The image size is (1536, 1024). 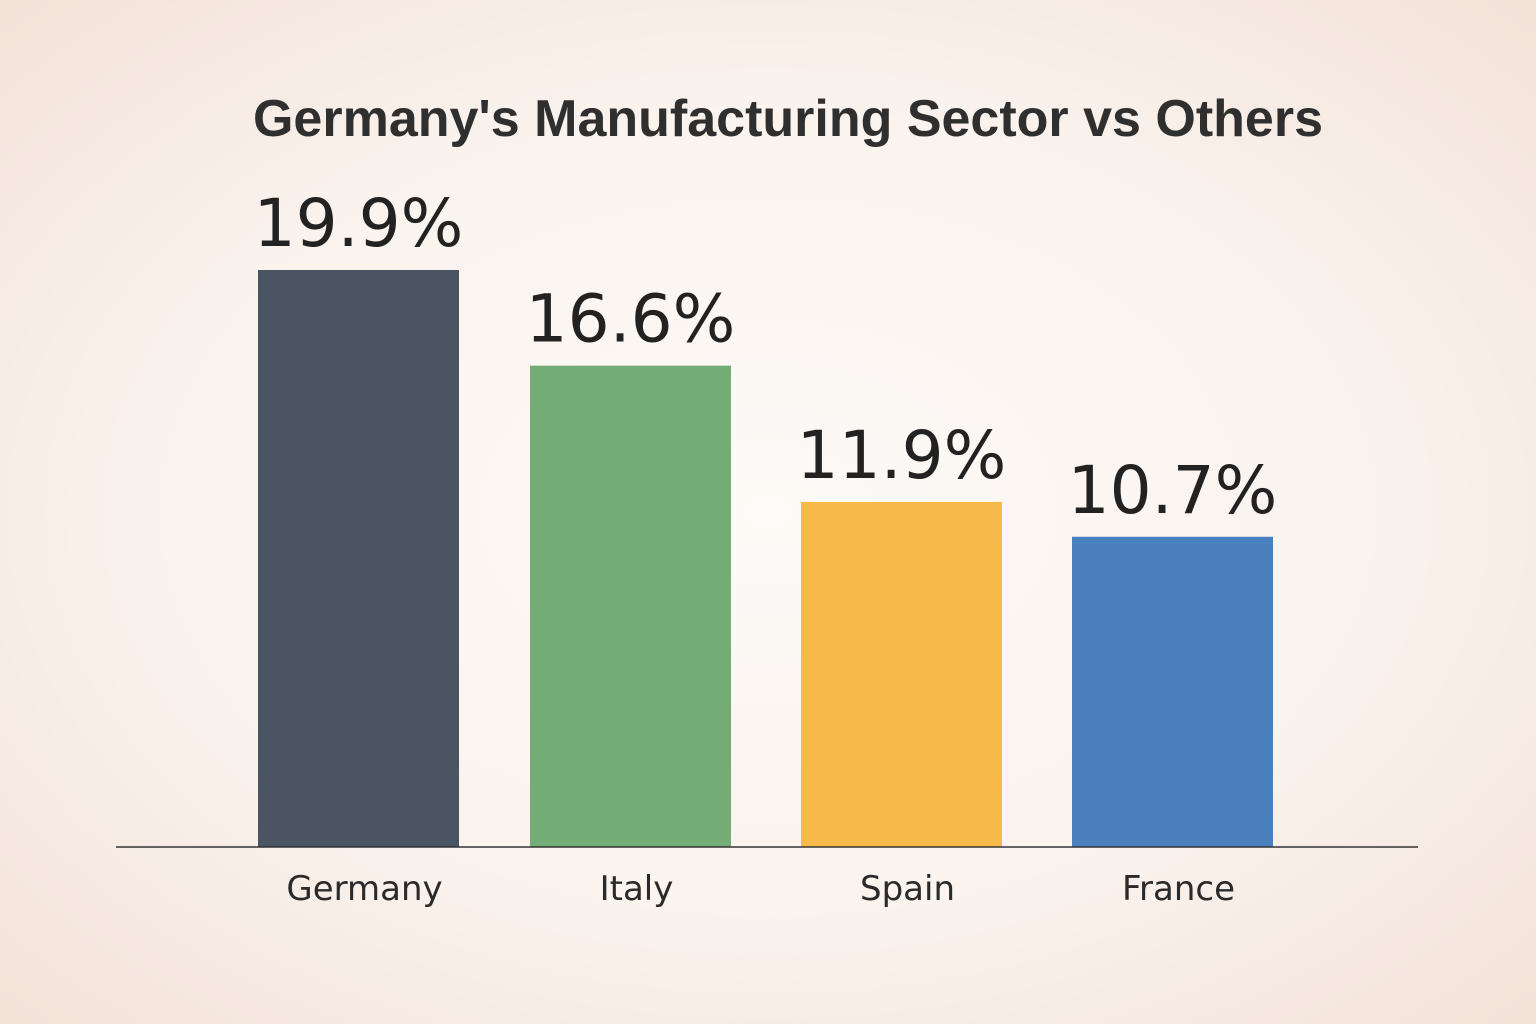 I want to click on x-tick-label: Germany, so click(x=364, y=889).